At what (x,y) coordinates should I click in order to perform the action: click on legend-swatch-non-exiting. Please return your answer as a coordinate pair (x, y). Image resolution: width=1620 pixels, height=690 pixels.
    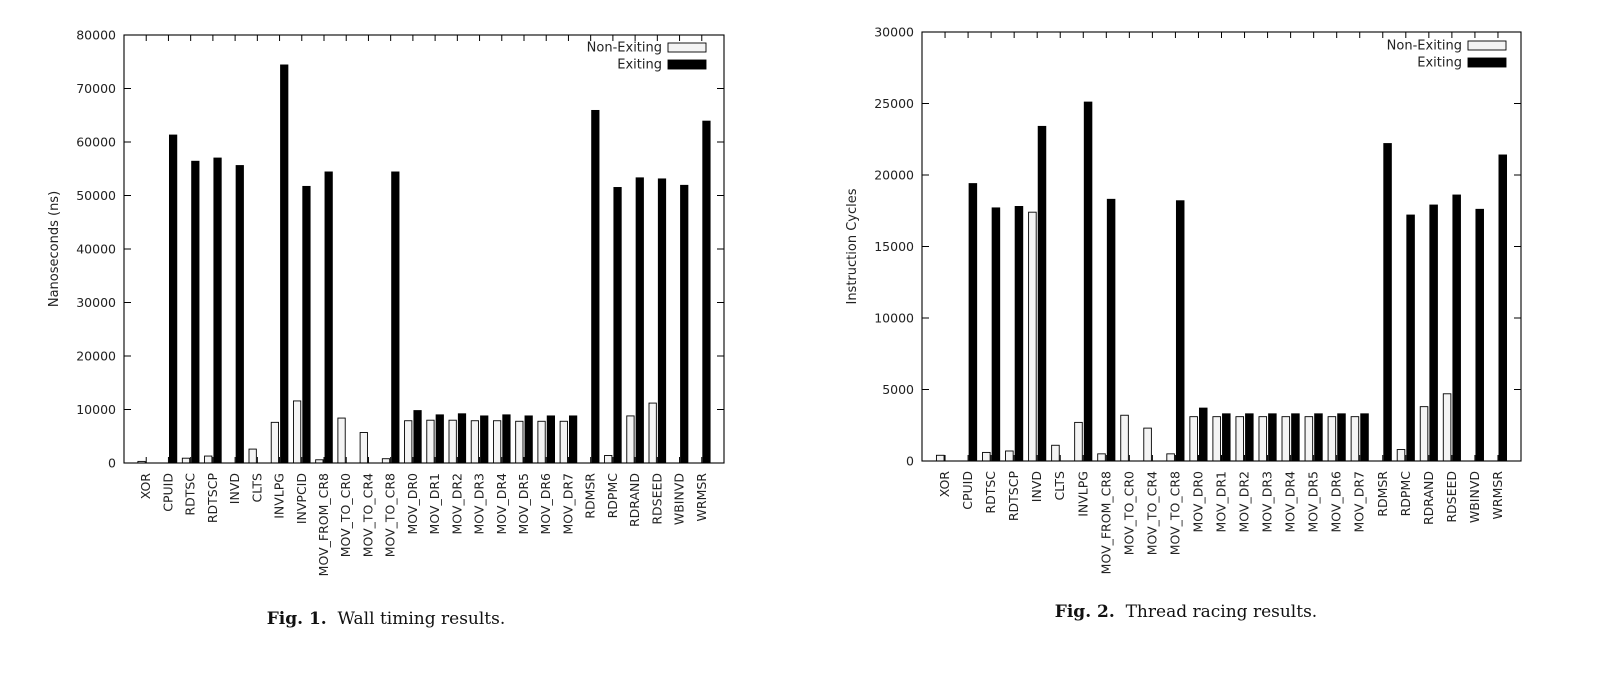
    Looking at the image, I should click on (687, 47).